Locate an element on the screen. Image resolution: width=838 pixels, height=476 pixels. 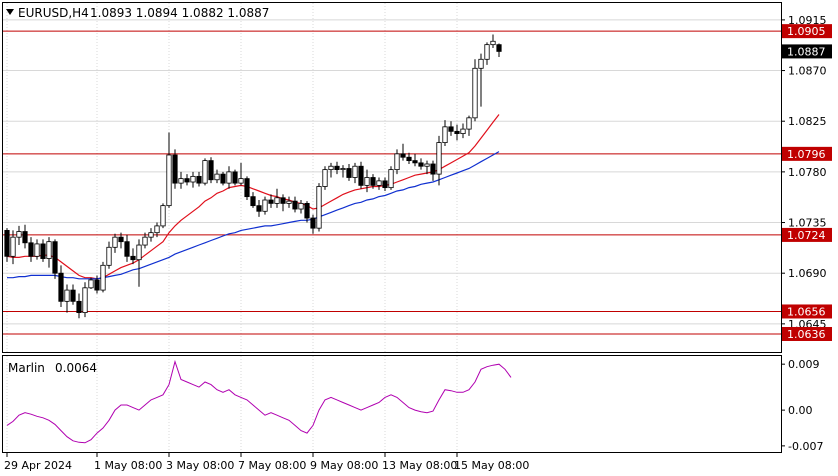
time-tick-label: 29 Apr 2024 is located at coordinates (38, 465).